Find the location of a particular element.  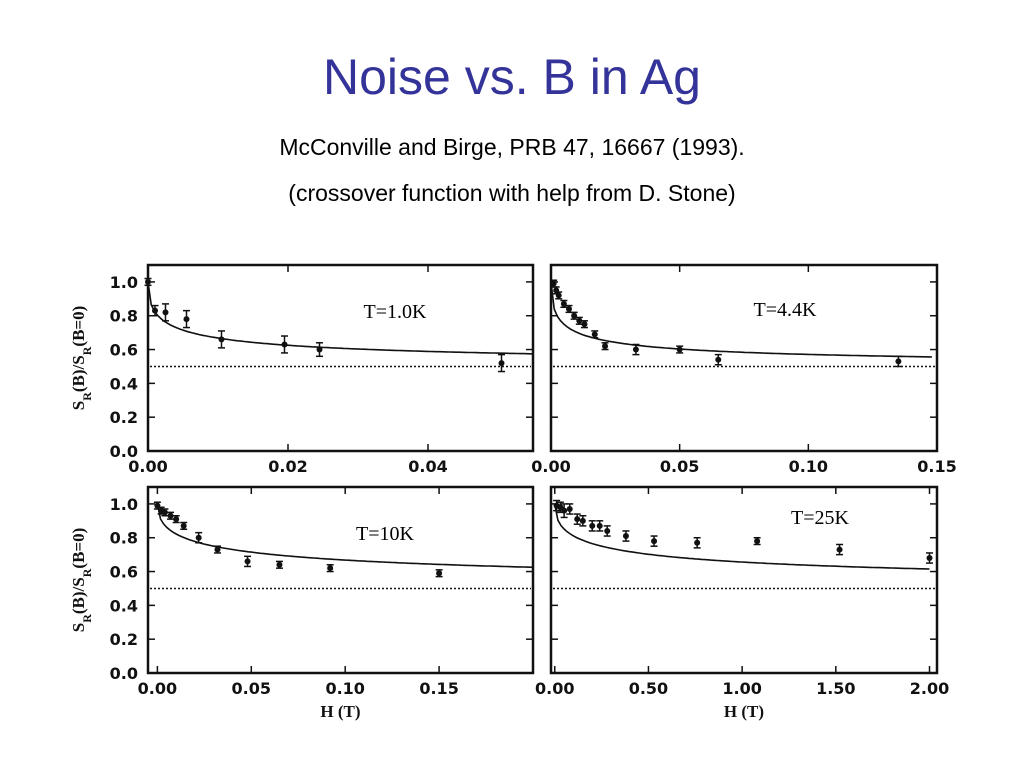

x-tick-label: 1.50 is located at coordinates (835, 688).